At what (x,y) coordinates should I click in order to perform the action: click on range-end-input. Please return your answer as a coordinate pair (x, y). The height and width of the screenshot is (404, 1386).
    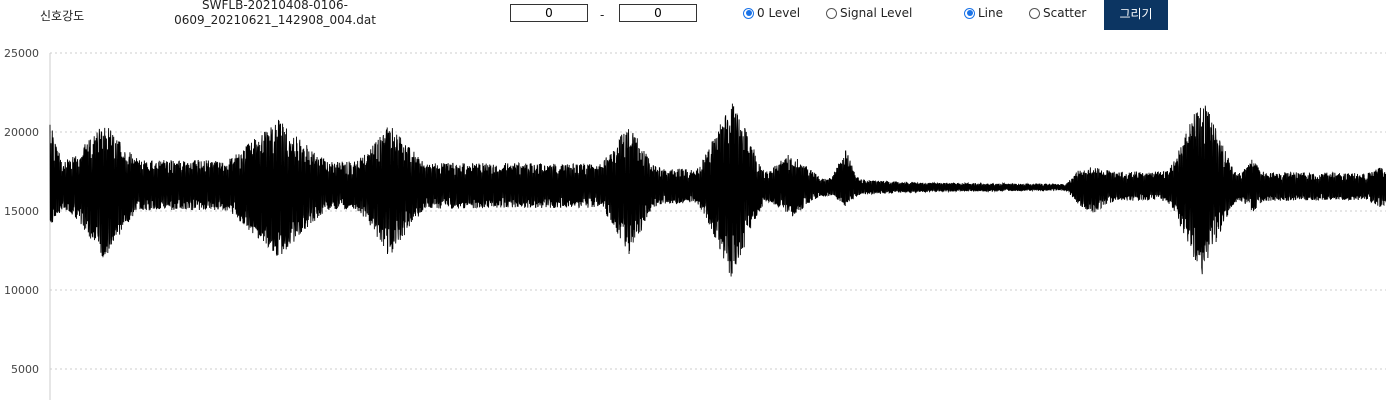
    Looking at the image, I should click on (658, 13).